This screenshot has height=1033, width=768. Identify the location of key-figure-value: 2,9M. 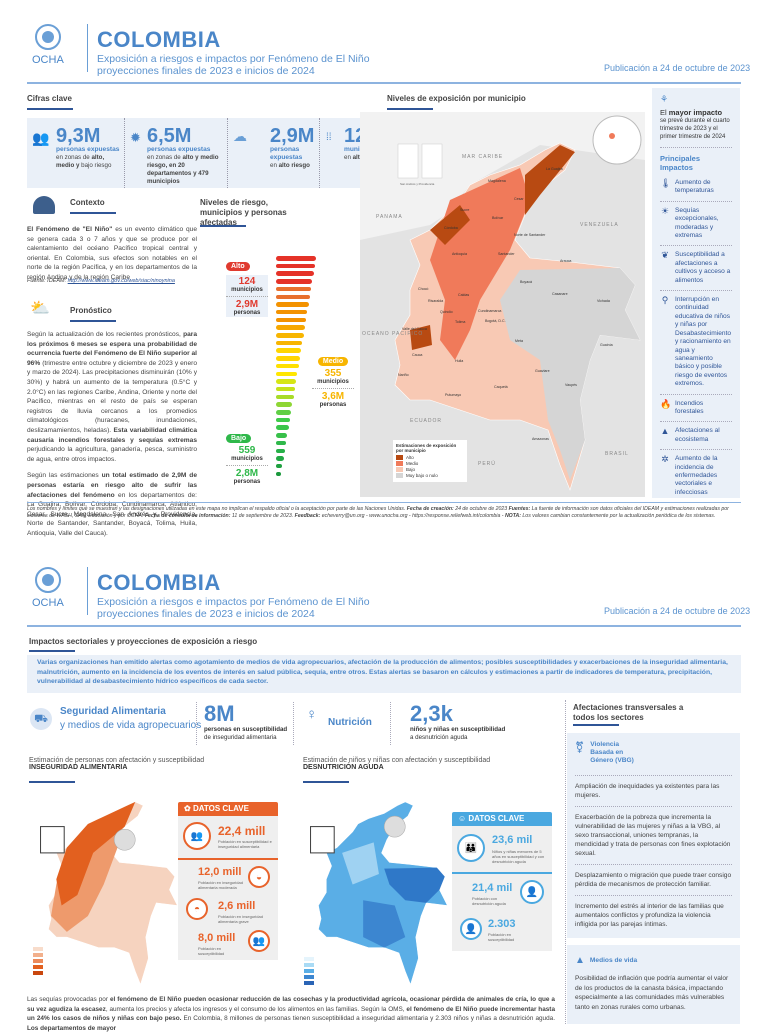
(292, 136).